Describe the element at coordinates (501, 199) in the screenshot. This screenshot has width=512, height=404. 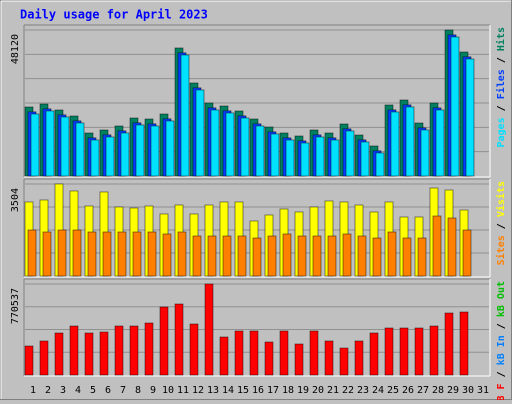
I see `legend-entry: Visits` at that location.